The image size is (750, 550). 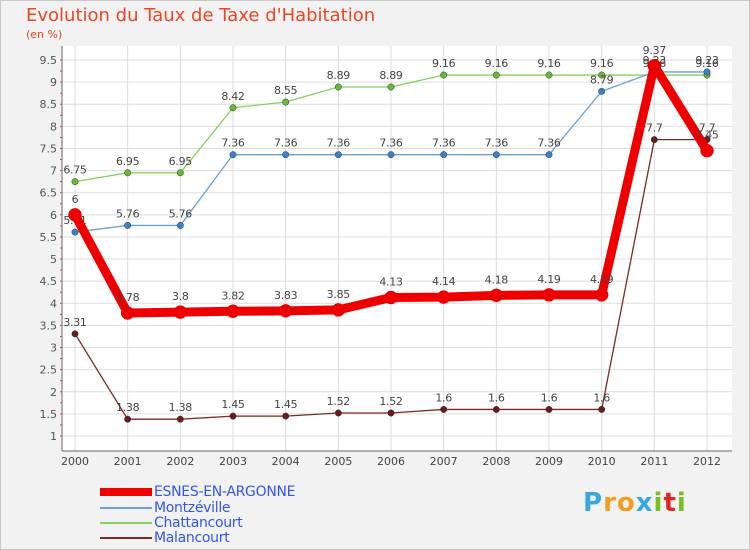 I want to click on data-label-chattancourt: 6.75, so click(x=75, y=170).